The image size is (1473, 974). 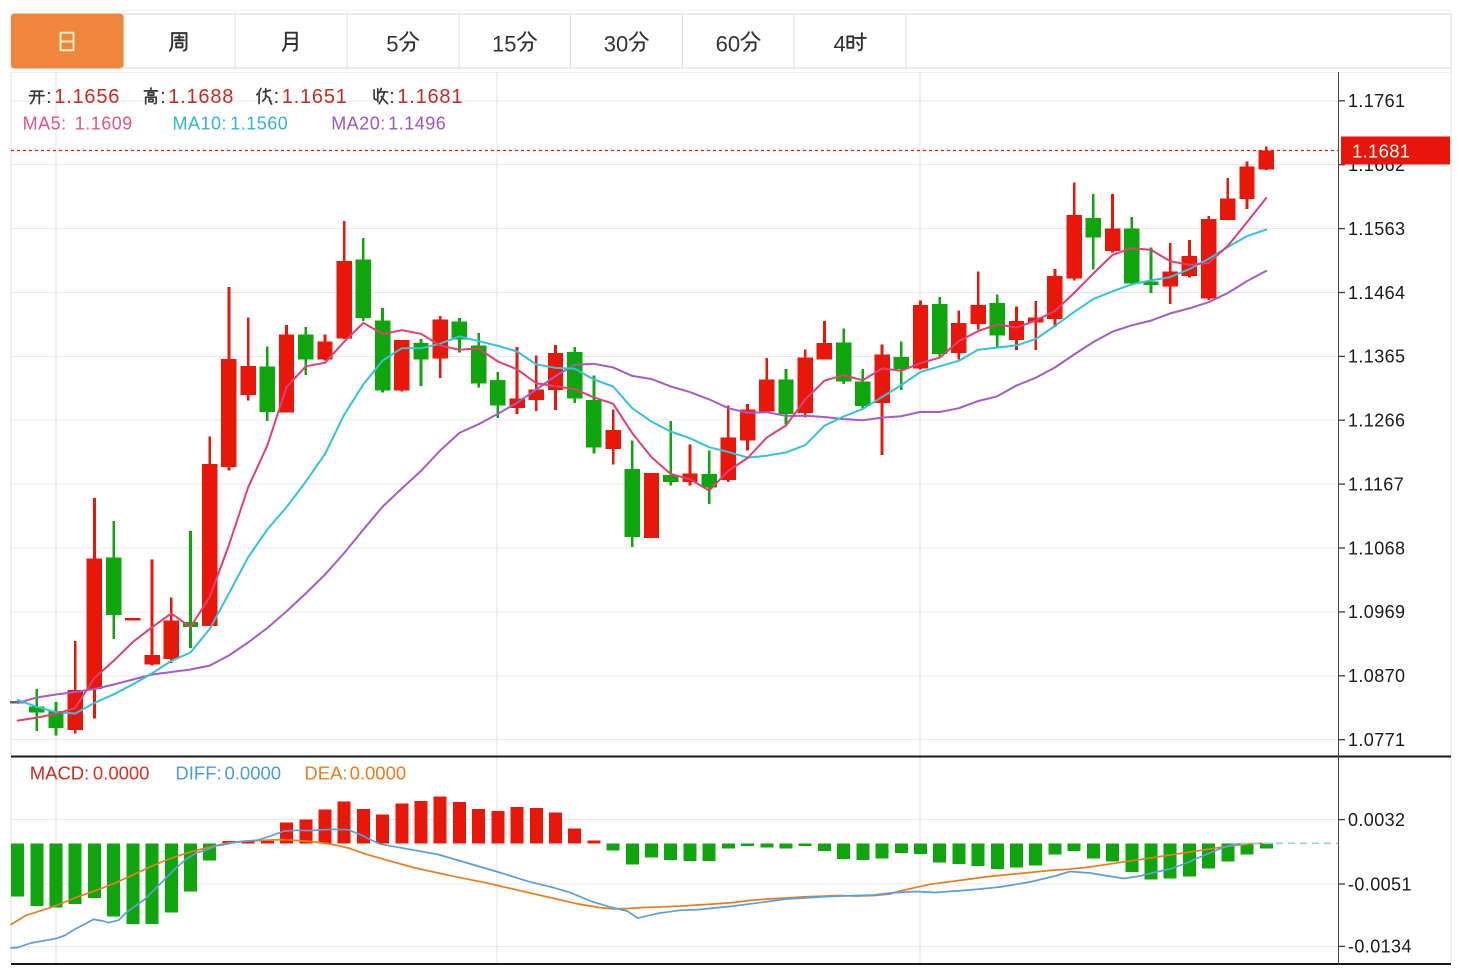 What do you see at coordinates (417, 123) in the screenshot?
I see `svg-text: 1.1496` at bounding box center [417, 123].